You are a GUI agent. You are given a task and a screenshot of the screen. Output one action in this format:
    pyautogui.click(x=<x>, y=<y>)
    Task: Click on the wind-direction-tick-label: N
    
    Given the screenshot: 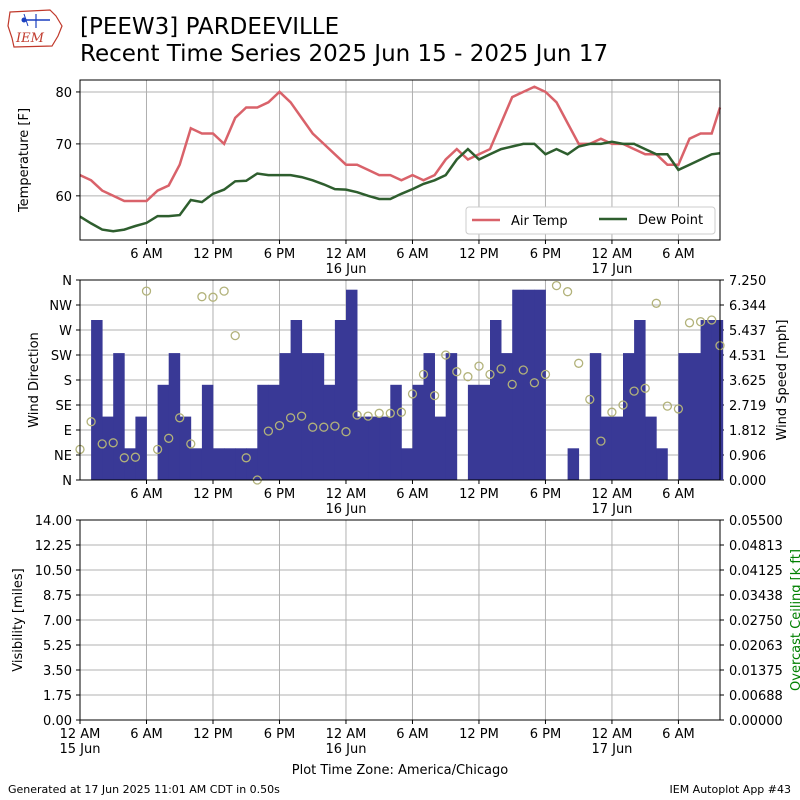 What is the action you would take?
    pyautogui.click(x=67, y=481)
    